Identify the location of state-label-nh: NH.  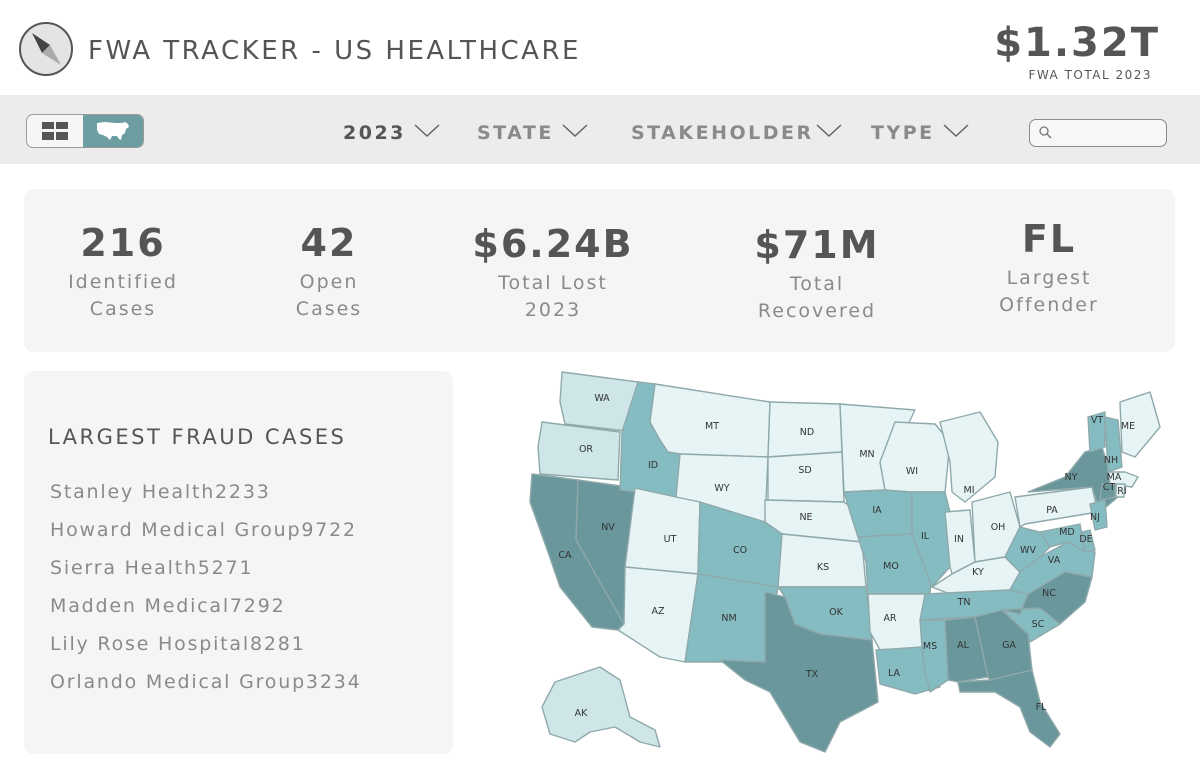
(1111, 460).